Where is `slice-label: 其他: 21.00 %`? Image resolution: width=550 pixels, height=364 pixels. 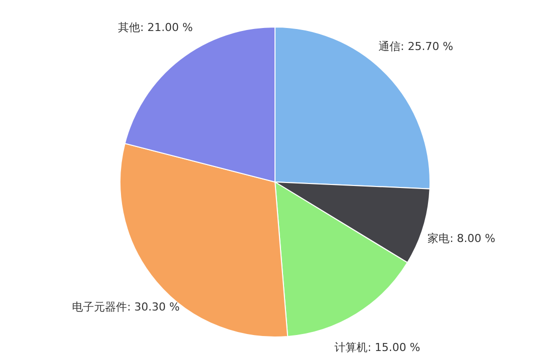
slice-label: 其他: 21.00 % is located at coordinates (155, 27).